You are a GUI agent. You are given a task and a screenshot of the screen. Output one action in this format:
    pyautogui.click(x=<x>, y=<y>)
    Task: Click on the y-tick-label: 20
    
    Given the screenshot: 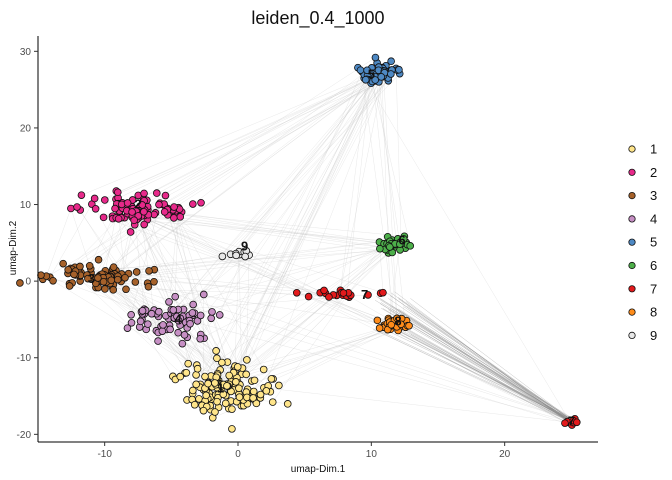 What is the action you would take?
    pyautogui.click(x=26, y=128)
    